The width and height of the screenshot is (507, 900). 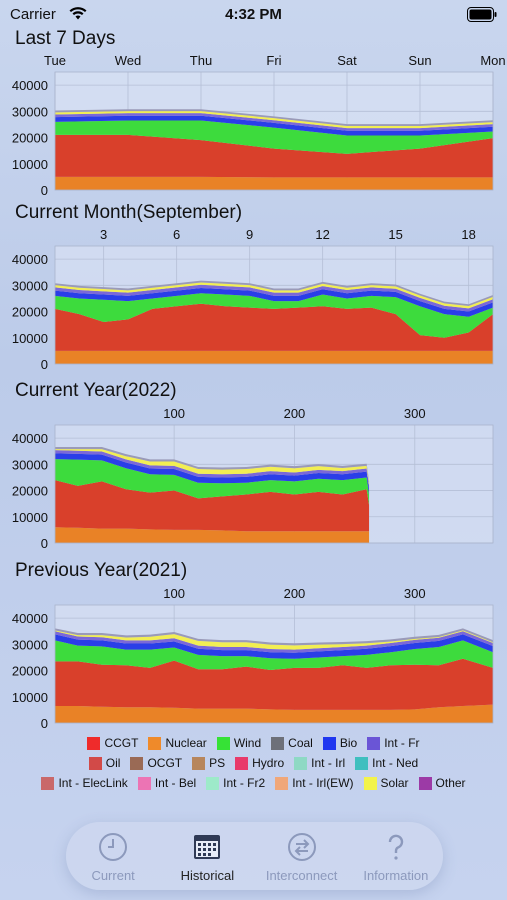 What do you see at coordinates (177, 743) in the screenshot?
I see `legend-item: Nuclear` at bounding box center [177, 743].